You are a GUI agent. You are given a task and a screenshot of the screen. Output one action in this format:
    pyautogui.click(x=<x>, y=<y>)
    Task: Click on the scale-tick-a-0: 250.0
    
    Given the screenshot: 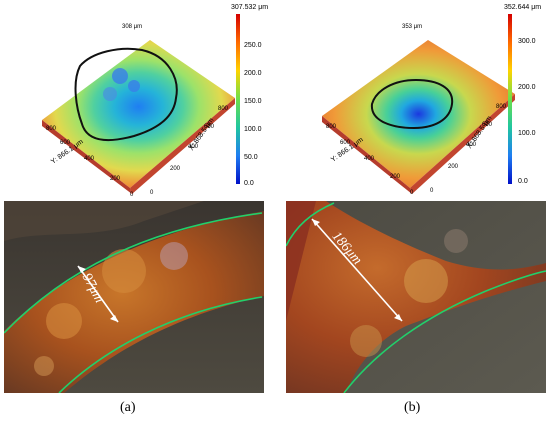 What is the action you would take?
    pyautogui.click(x=253, y=45)
    